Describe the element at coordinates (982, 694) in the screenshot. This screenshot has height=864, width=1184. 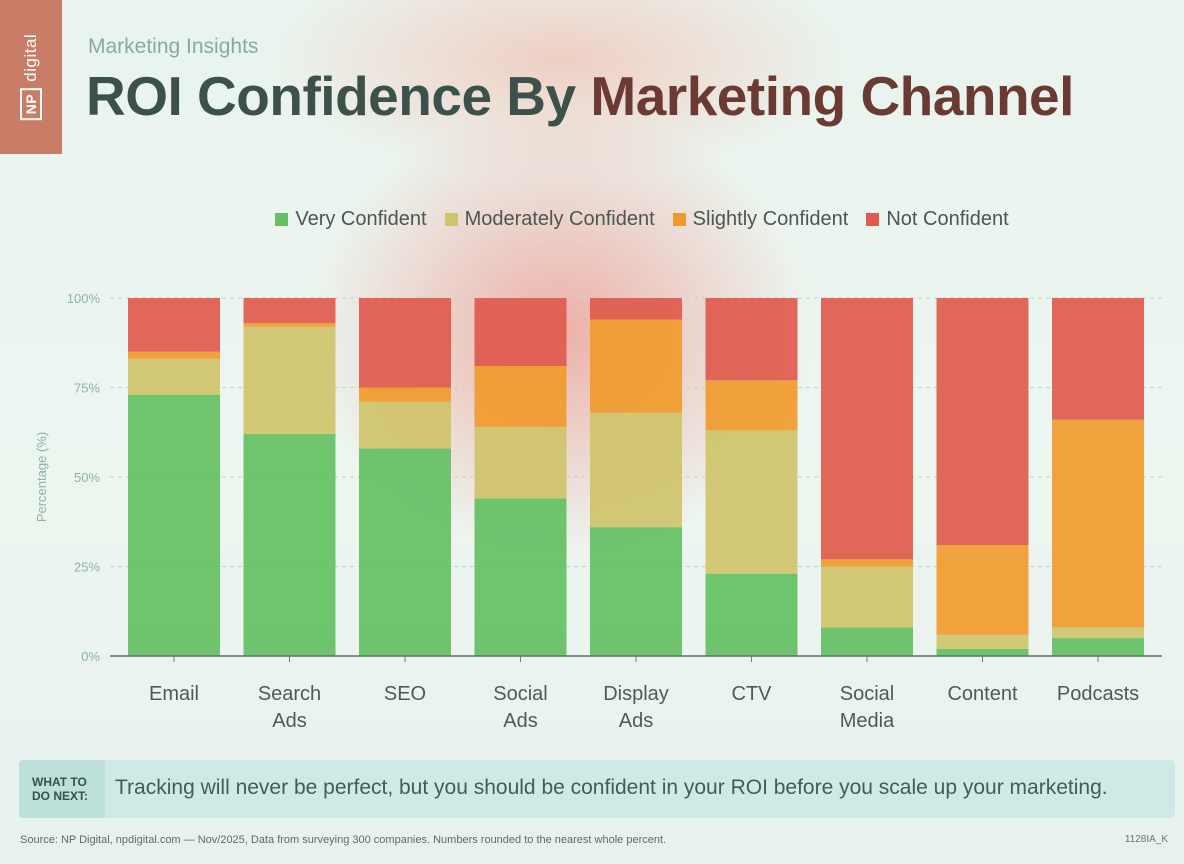
I see `x-tick-label: Content` at that location.